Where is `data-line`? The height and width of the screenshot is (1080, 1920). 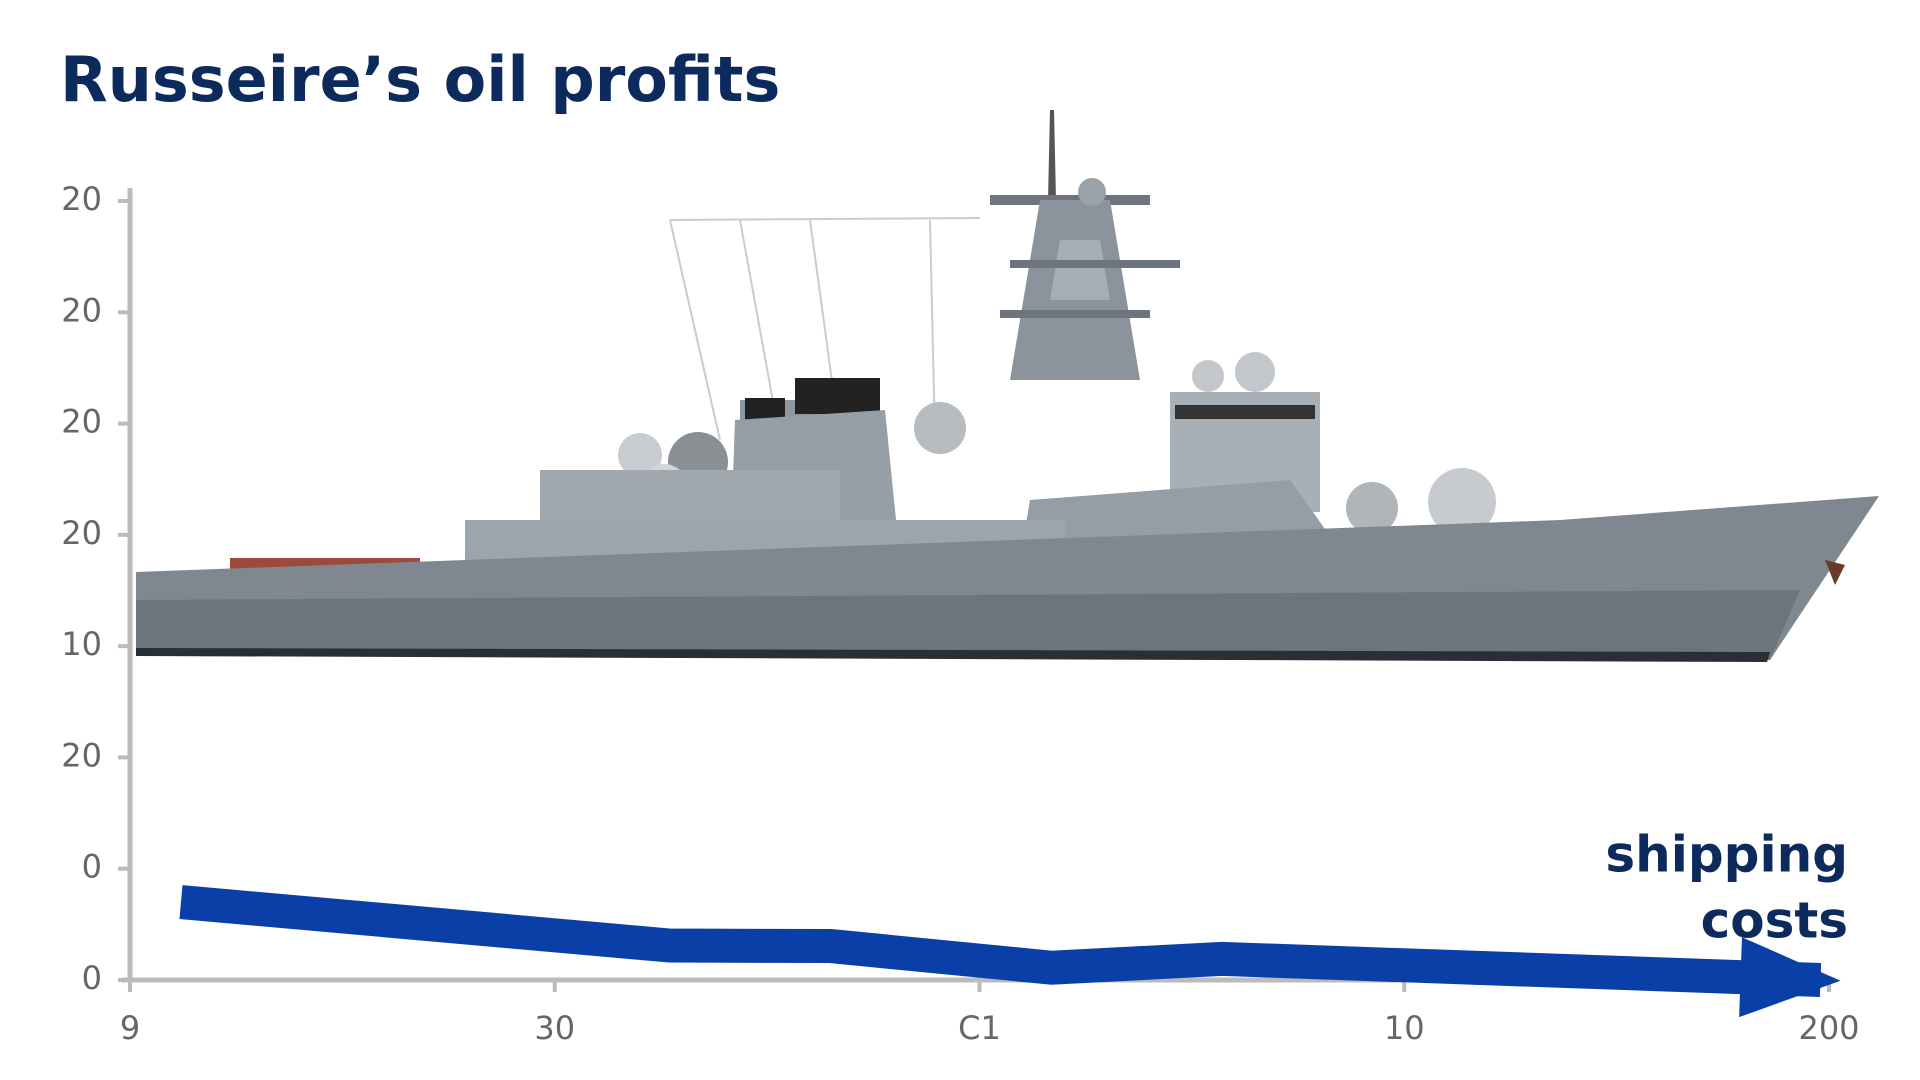
data-line is located at coordinates (1000, 941).